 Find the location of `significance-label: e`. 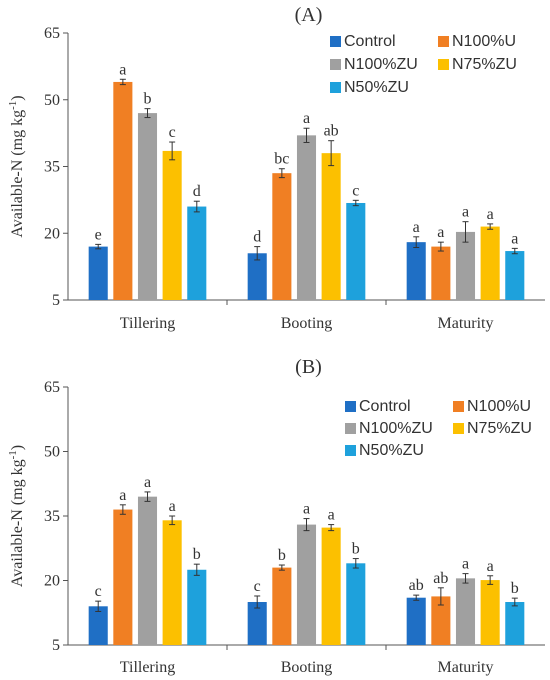

significance-label: e is located at coordinates (98, 234).